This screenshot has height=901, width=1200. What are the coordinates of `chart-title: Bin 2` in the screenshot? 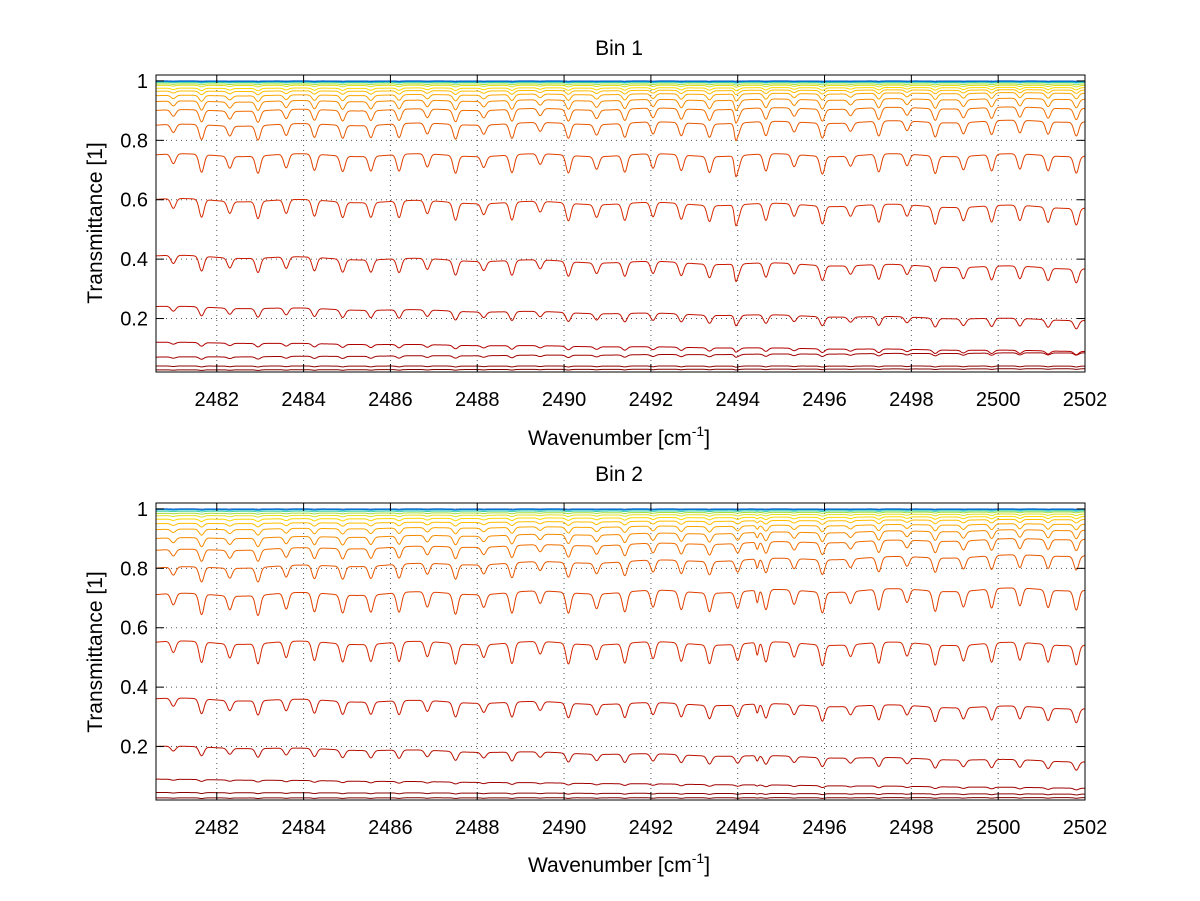 It's located at (619, 474).